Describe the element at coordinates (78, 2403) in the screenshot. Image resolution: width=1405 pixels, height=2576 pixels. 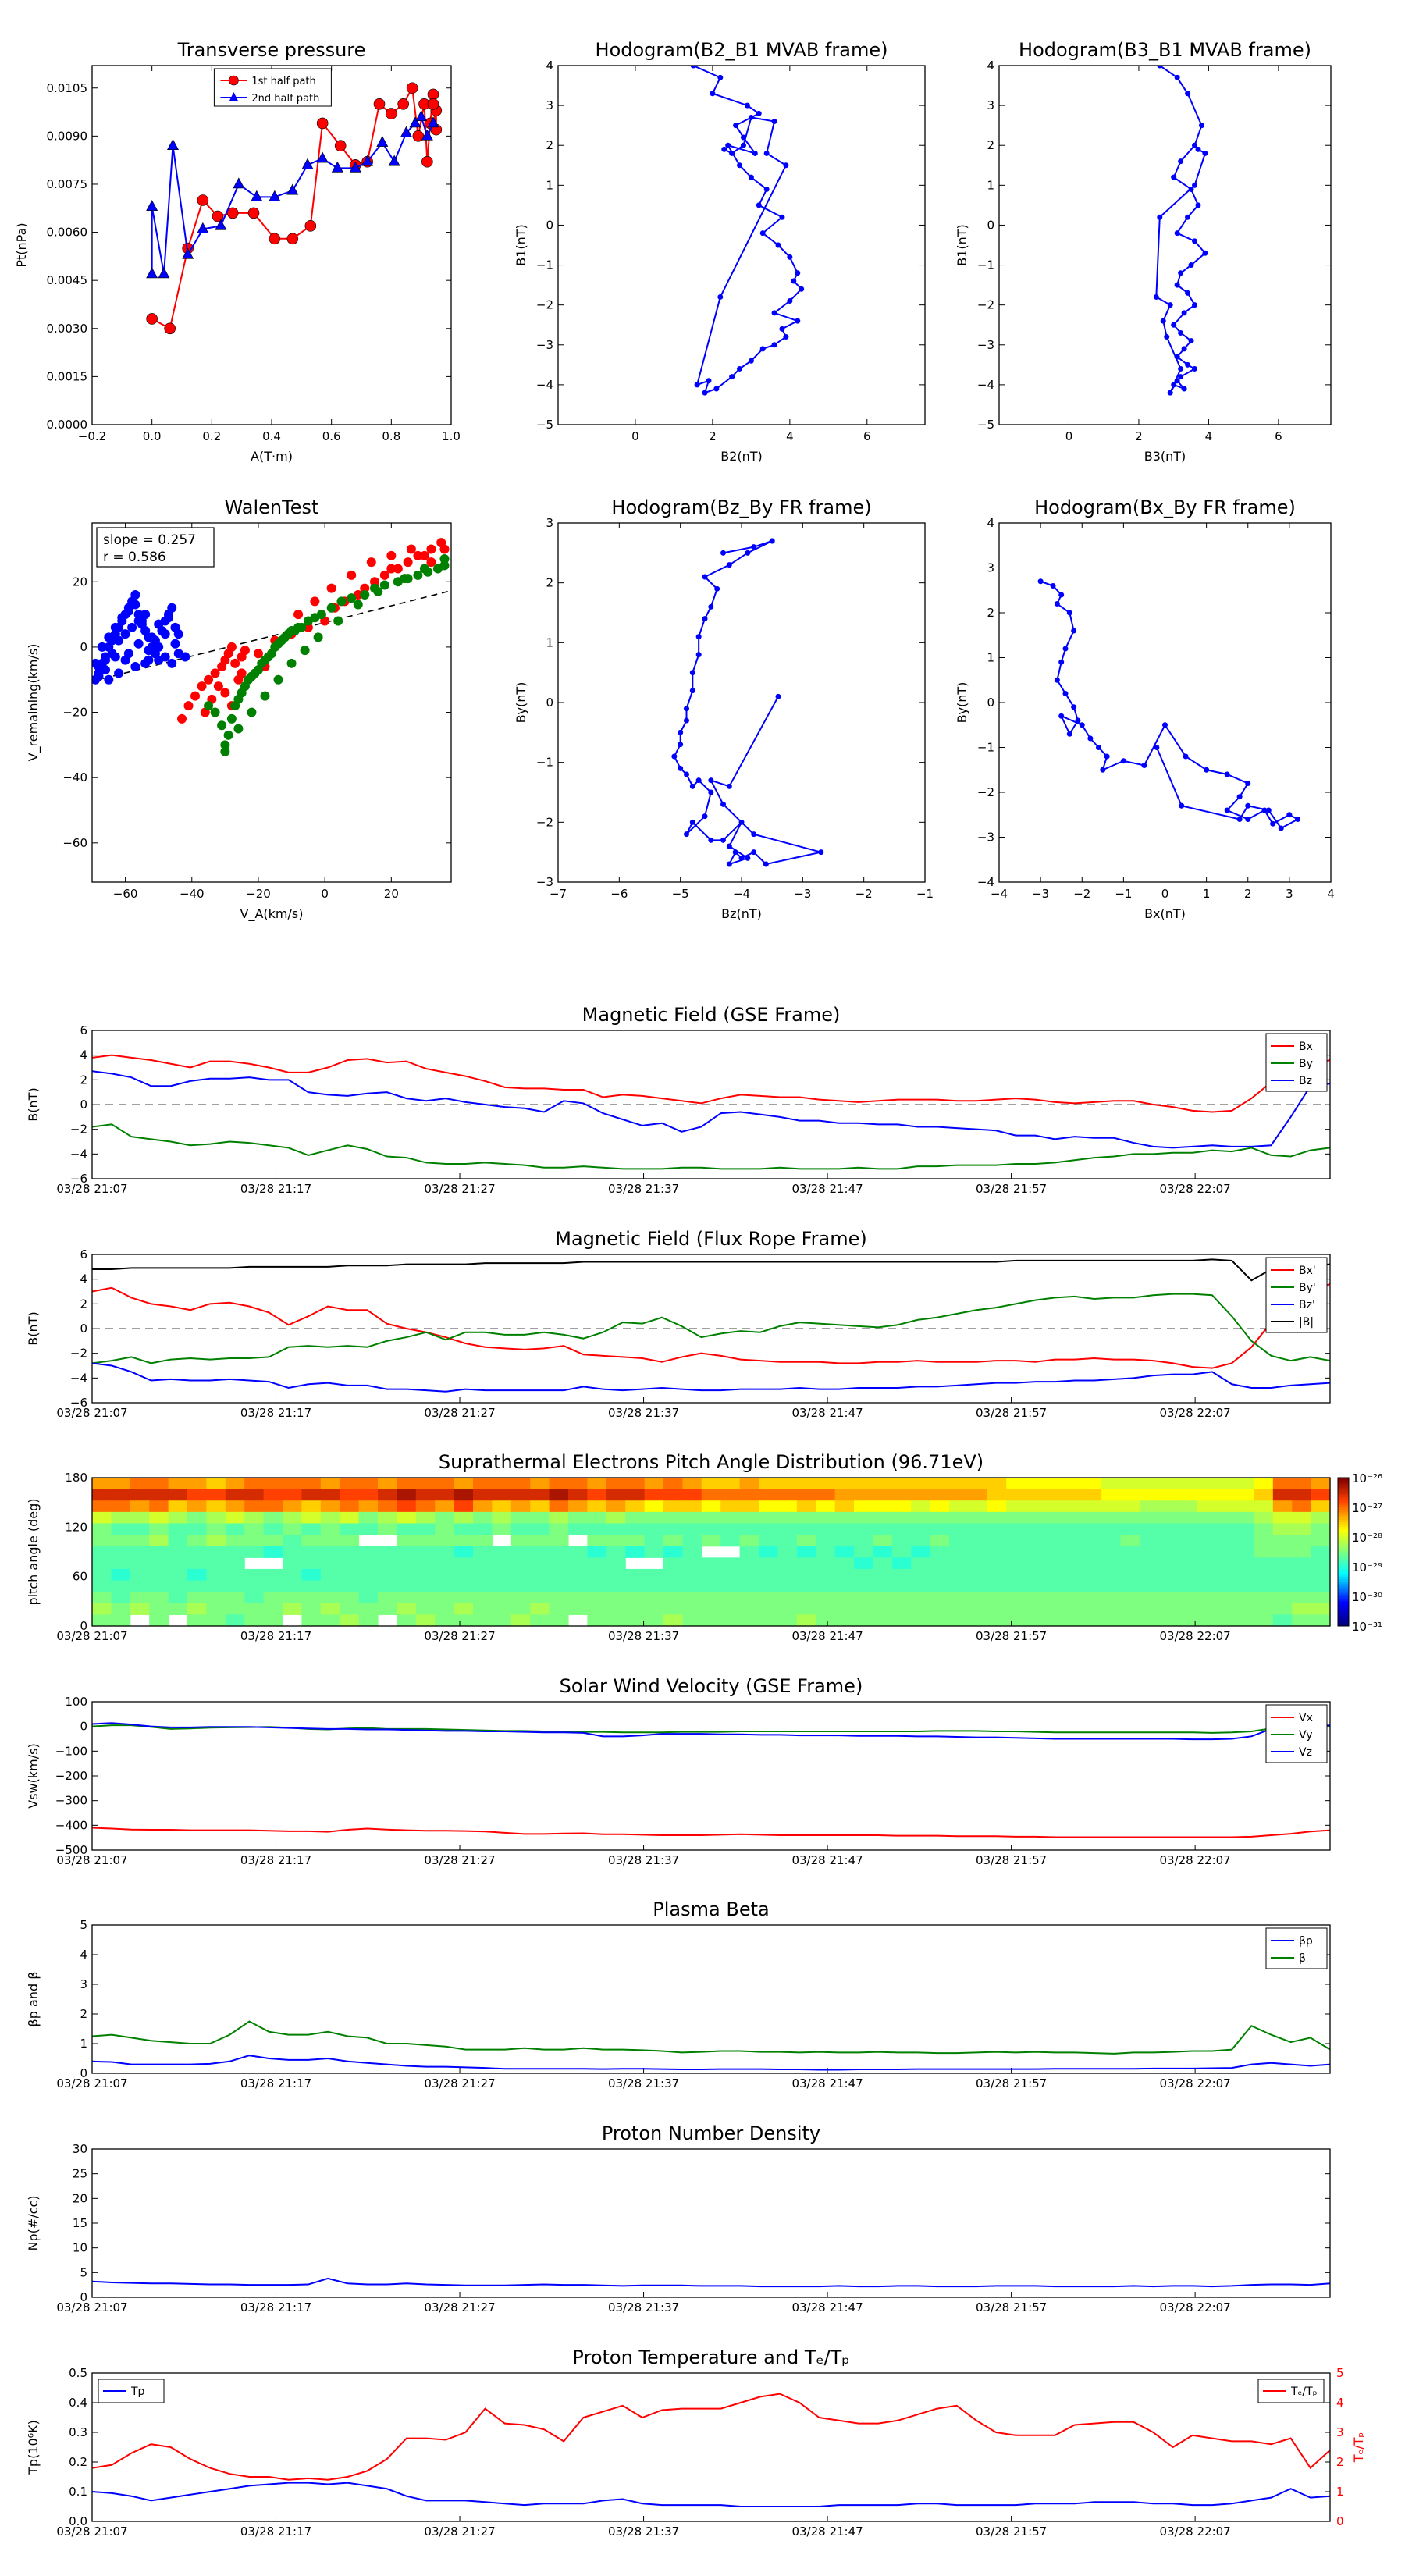
I see `y-tick-label: 0.4` at that location.